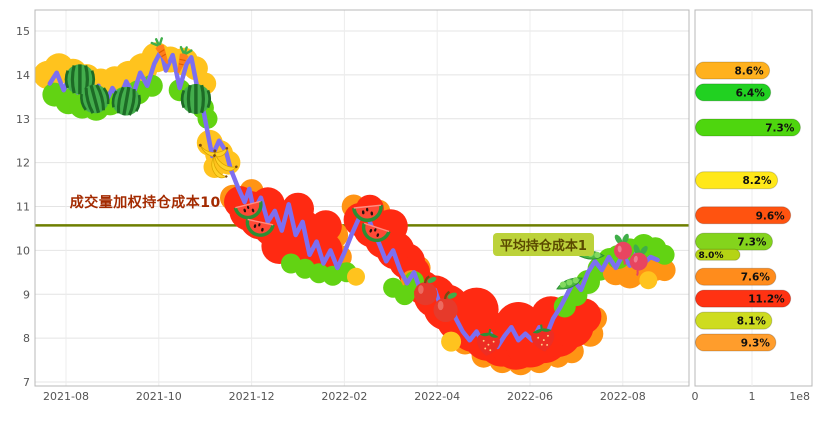 The image size is (813, 422). What do you see at coordinates (695, 396) in the screenshot?
I see `dist-x-tick-label: 0` at bounding box center [695, 396].